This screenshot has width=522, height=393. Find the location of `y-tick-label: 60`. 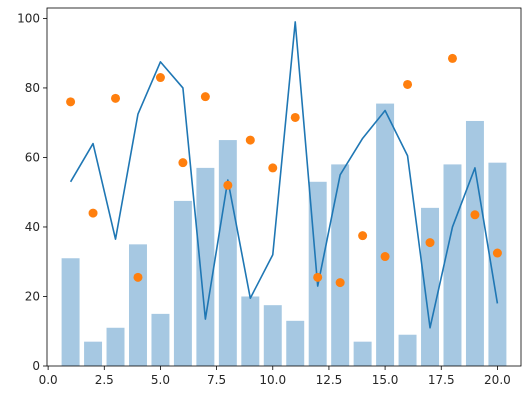

y-tick-label: 60 is located at coordinates (32, 157).